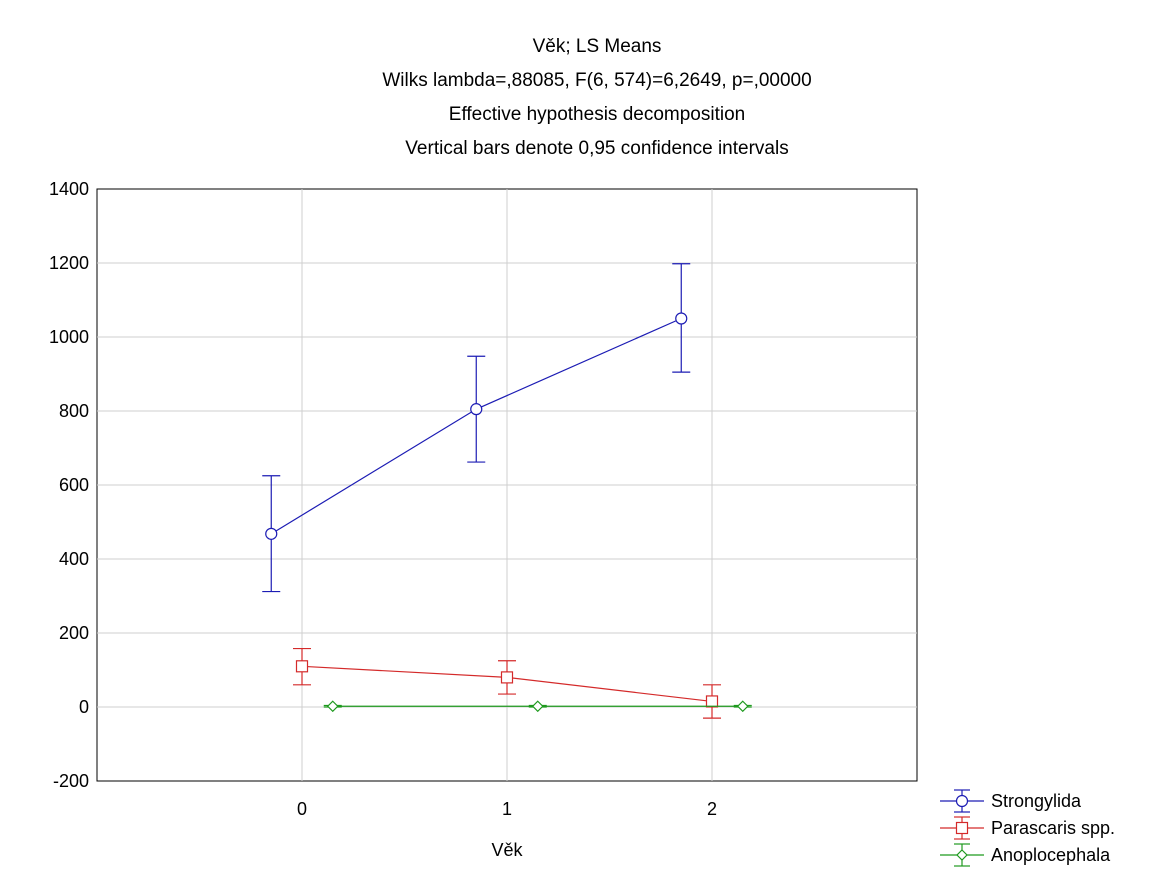 The width and height of the screenshot is (1168, 879). I want to click on x-tick-label: 0, so click(302, 809).